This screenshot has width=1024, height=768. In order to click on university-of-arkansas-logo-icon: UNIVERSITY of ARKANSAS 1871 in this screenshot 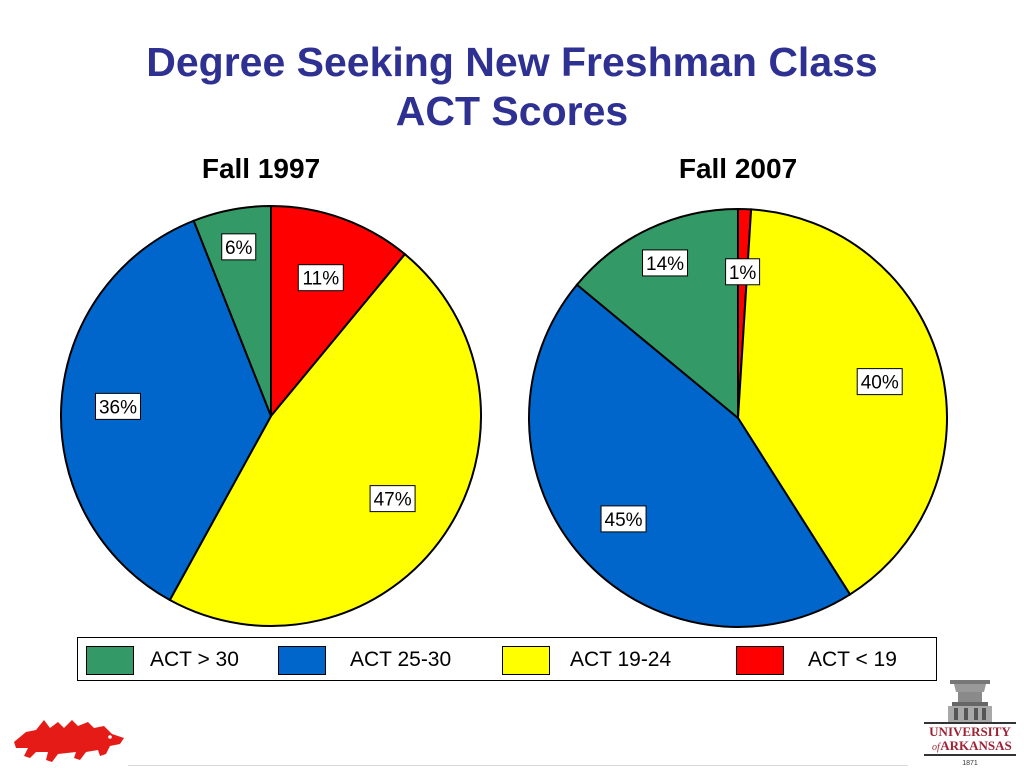, I will do `click(970, 723)`.